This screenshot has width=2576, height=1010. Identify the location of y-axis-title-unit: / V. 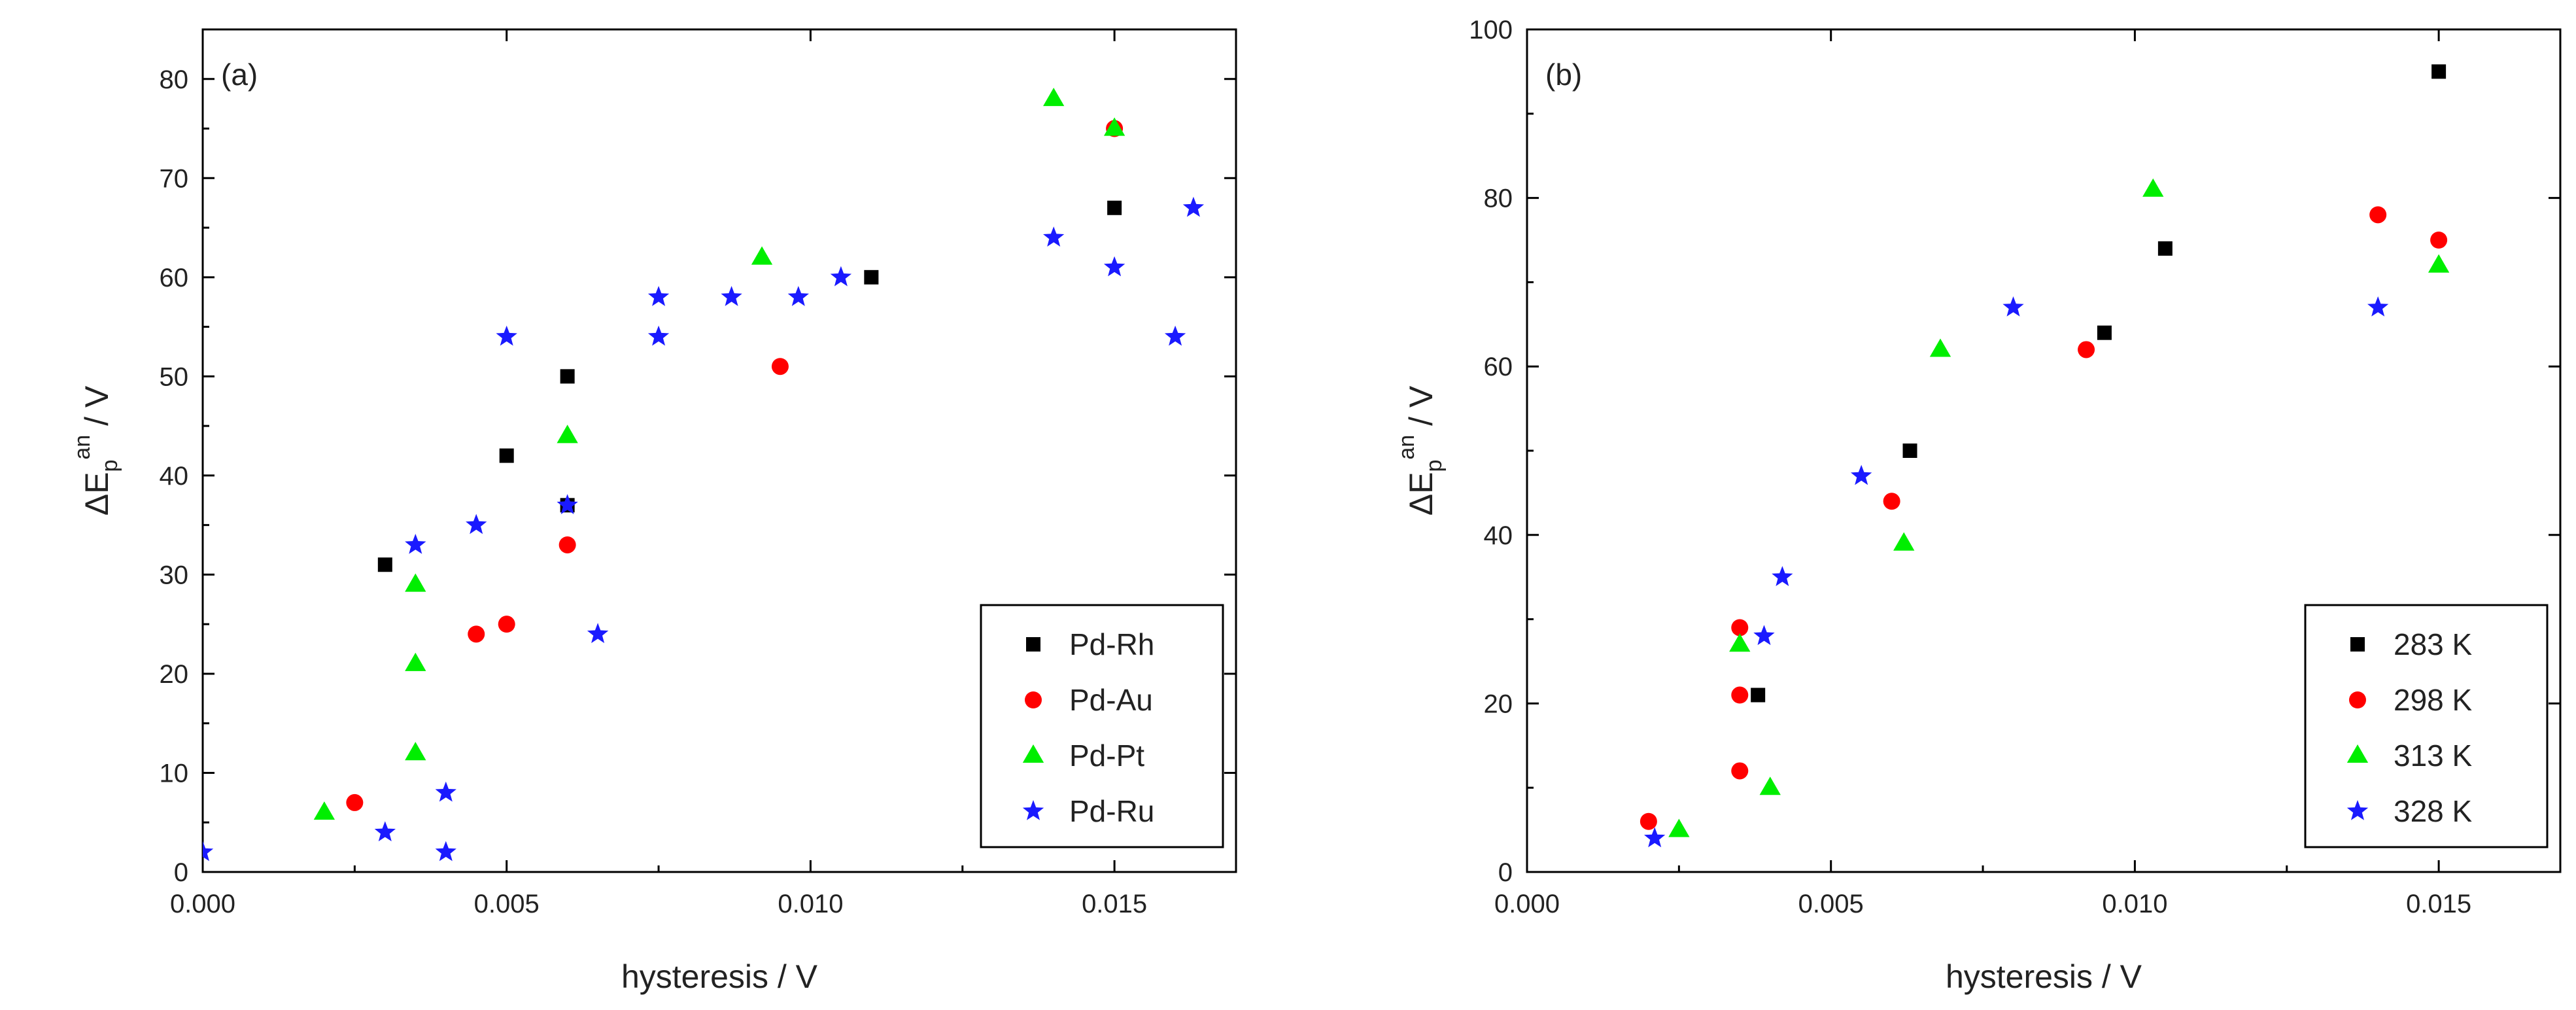
(1421, 410).